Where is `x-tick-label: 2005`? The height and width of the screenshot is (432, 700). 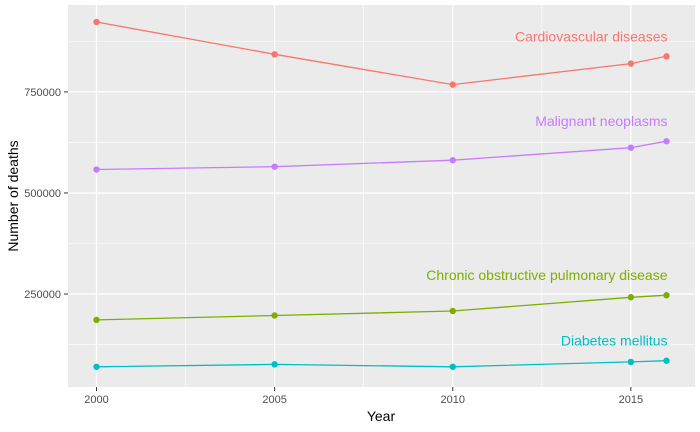
x-tick-label: 2005 is located at coordinates (274, 400).